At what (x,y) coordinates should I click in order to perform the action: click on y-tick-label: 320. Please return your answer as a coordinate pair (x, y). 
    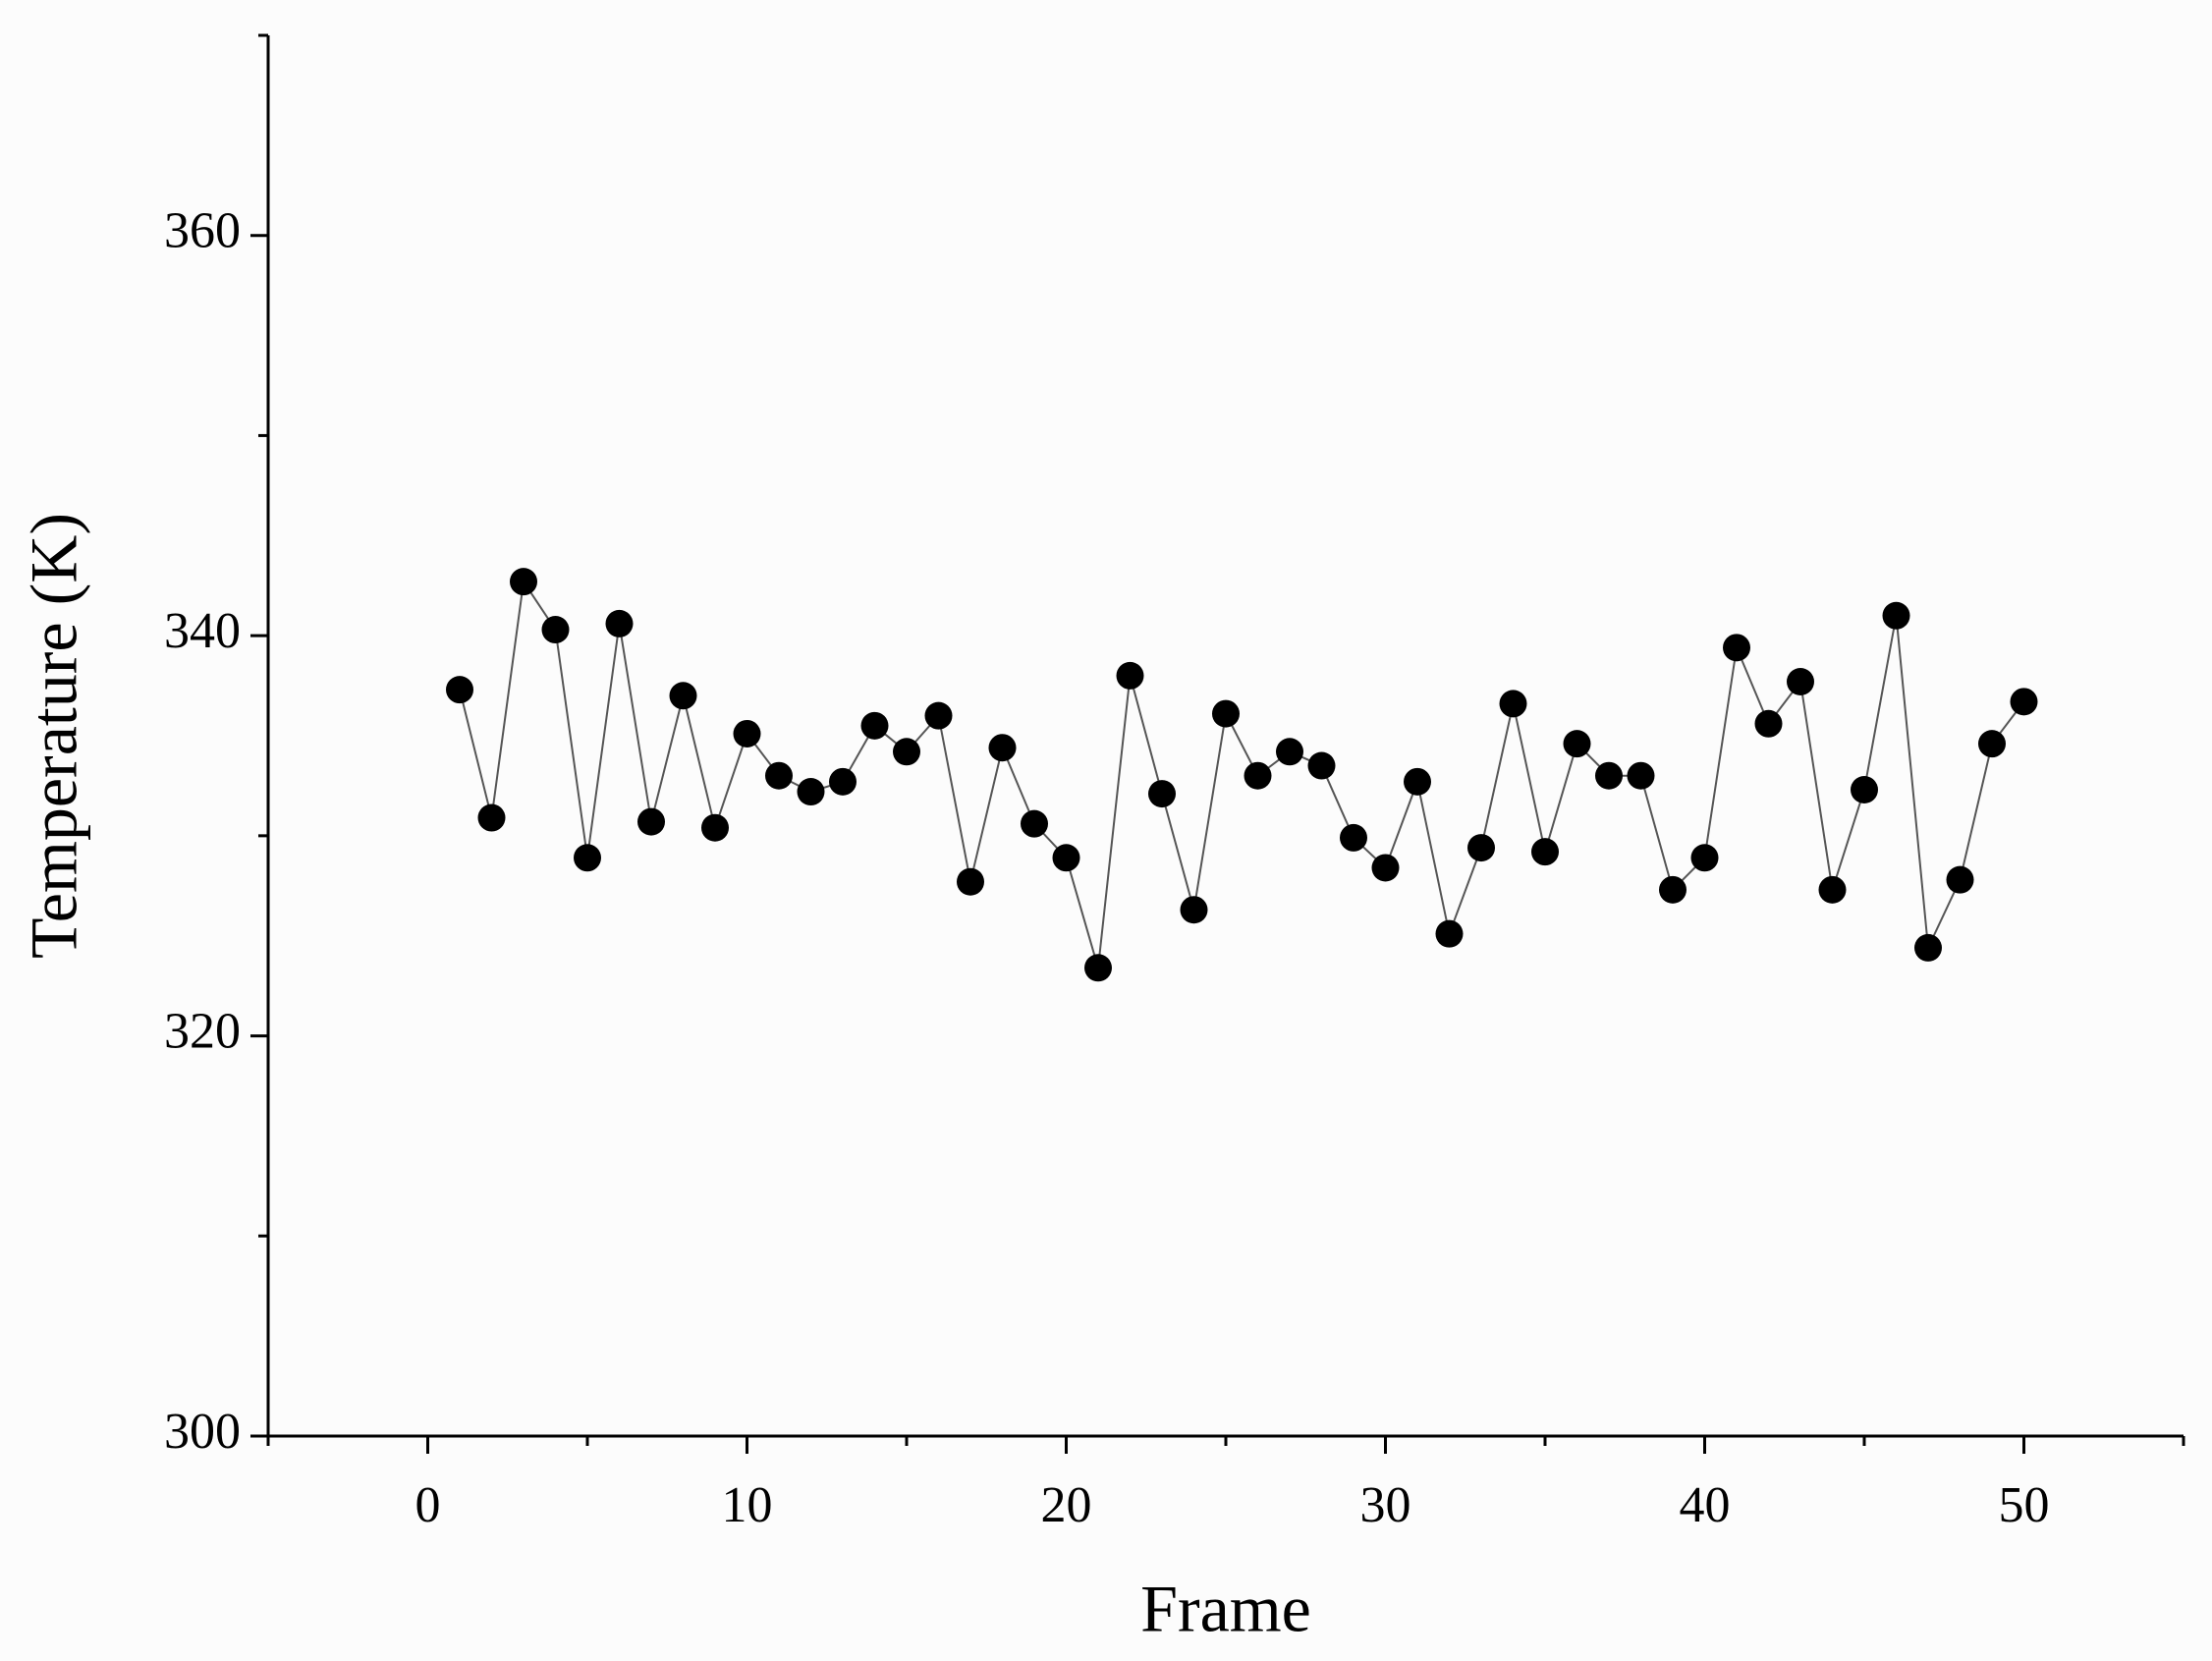
    Looking at the image, I should click on (202, 1032).